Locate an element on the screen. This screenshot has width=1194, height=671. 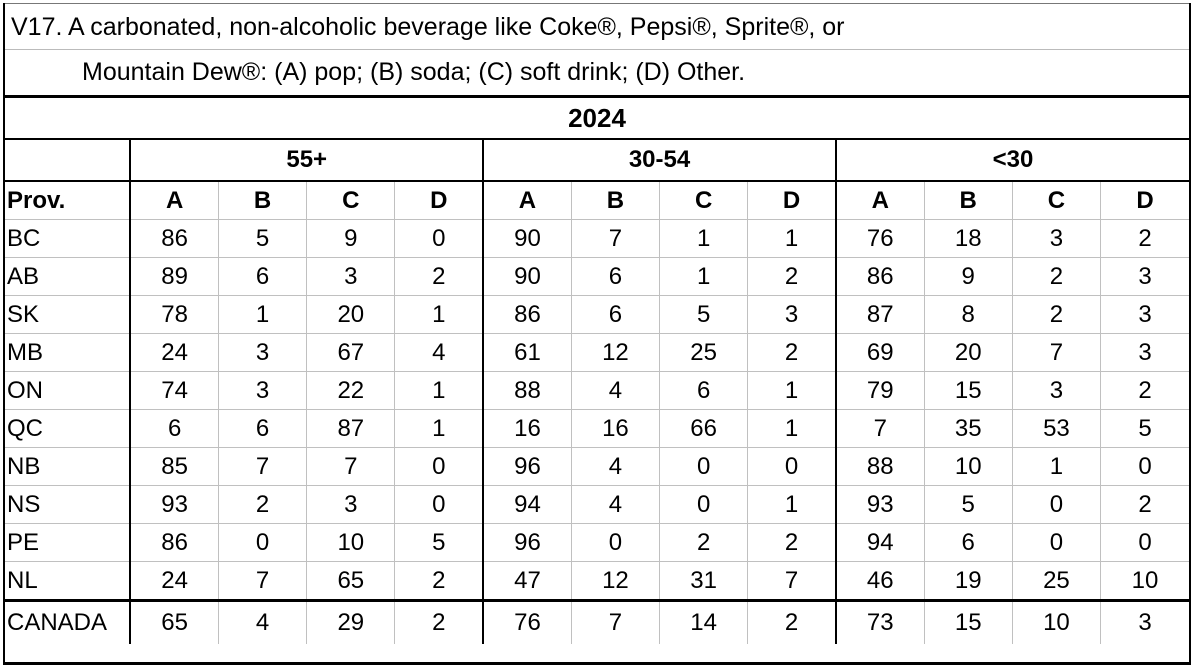
province-cell: NL is located at coordinates (68, 581).